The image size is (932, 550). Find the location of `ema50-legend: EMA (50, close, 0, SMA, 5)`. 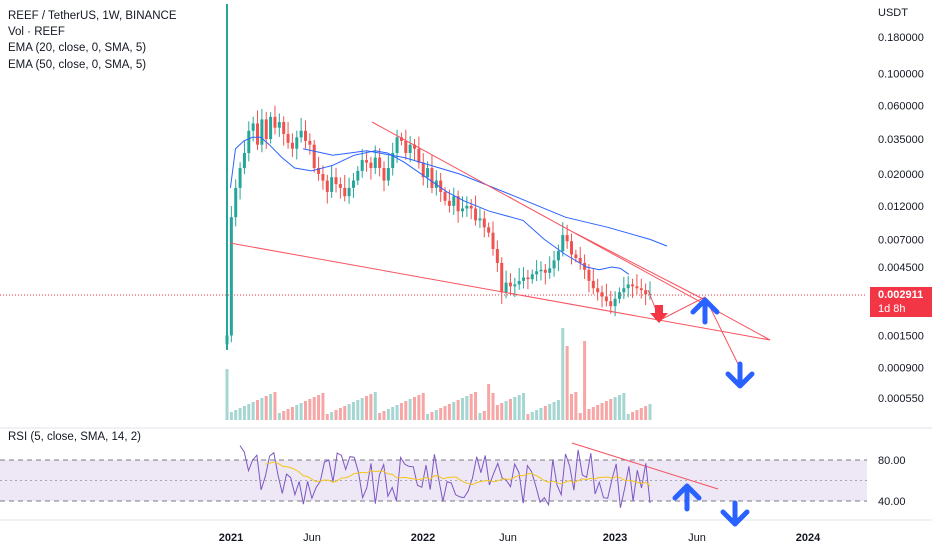

ema50-legend: EMA (50, close, 0, SMA, 5) is located at coordinates (77, 64).